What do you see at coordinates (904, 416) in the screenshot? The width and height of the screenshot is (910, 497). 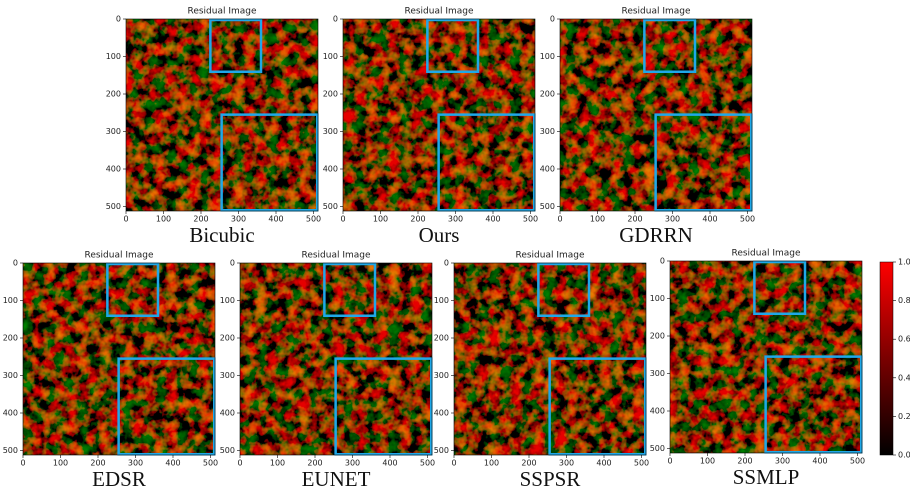 I see `colorbar-tick-label: 0.2` at bounding box center [904, 416].